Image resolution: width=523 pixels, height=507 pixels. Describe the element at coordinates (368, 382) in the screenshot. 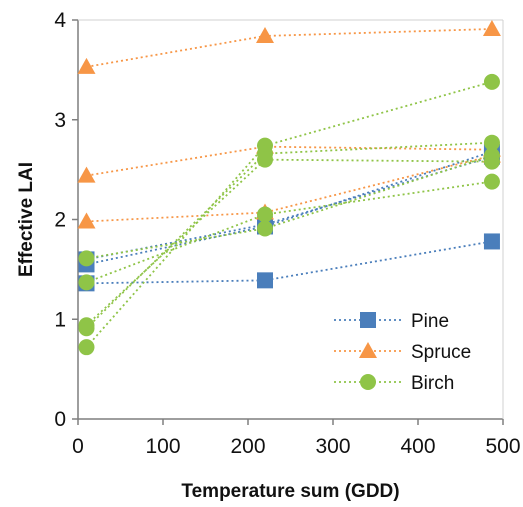

I see `legend-marker-birch` at that location.